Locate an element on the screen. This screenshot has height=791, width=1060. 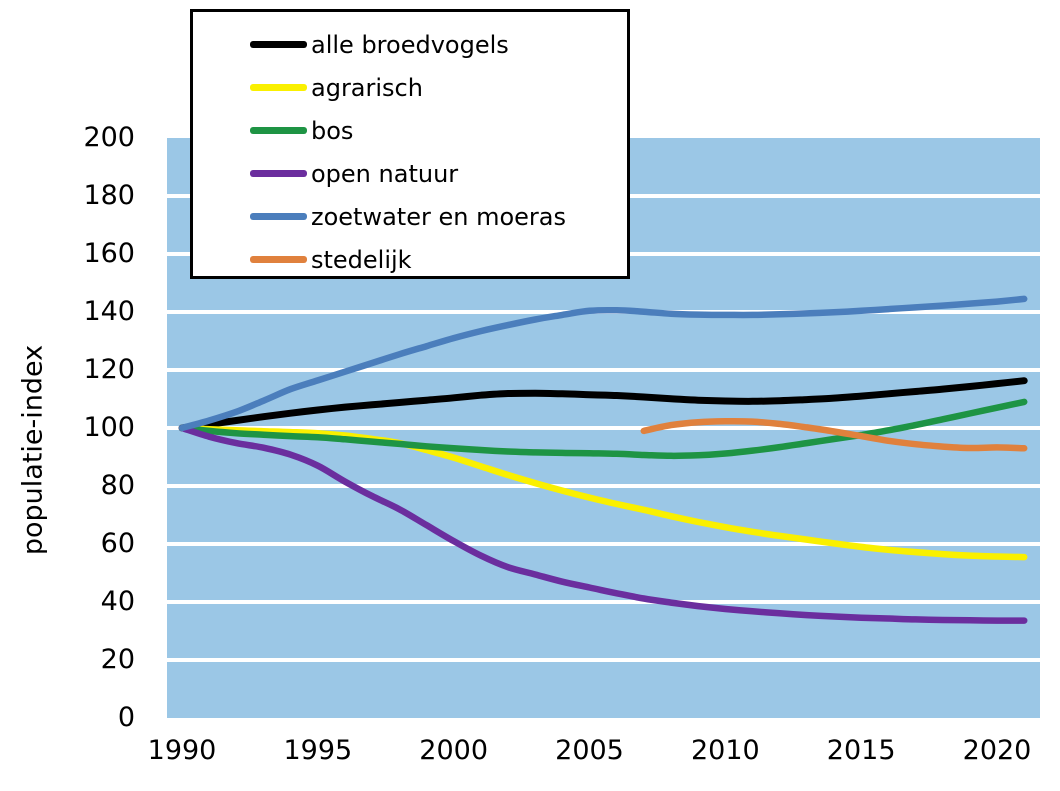
y-tick-label-180: 180 is located at coordinates (109, 195).